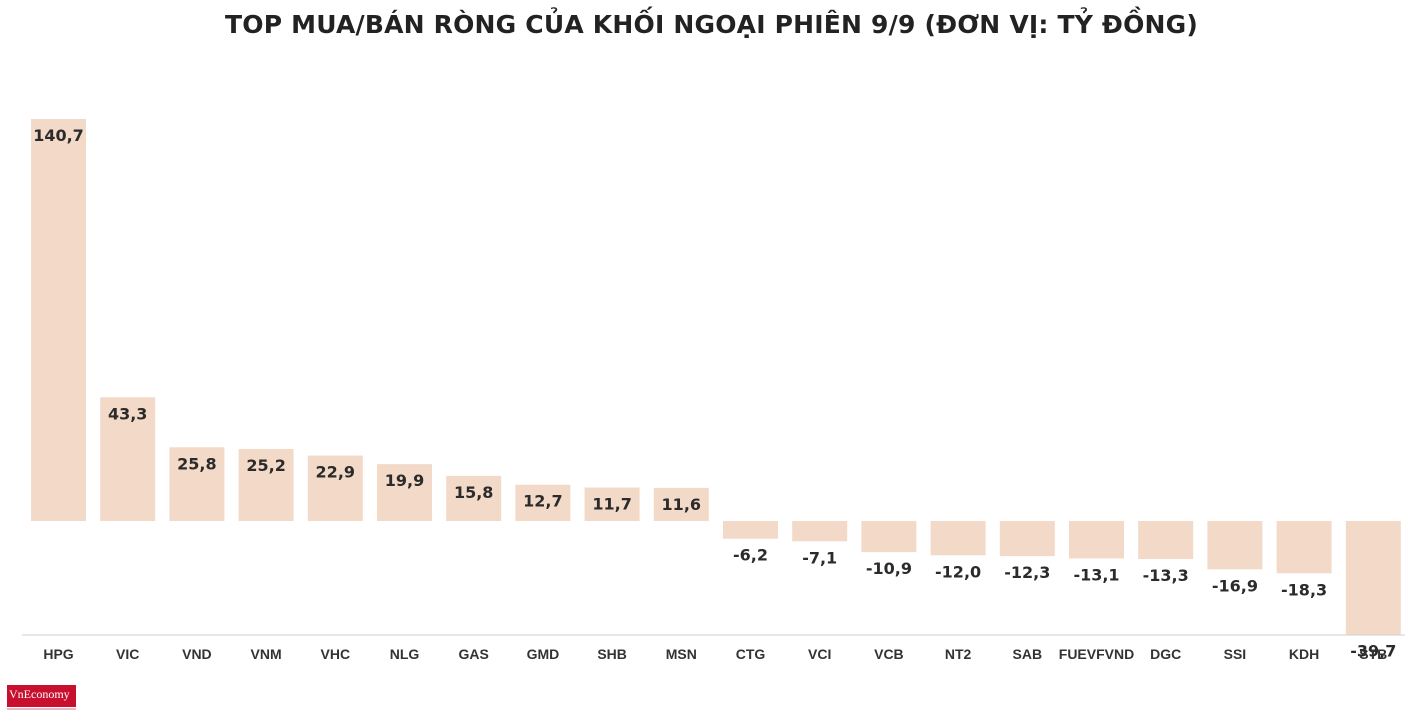 Image resolution: width=1423 pixels, height=723 pixels. I want to click on bar-shb, so click(612, 504).